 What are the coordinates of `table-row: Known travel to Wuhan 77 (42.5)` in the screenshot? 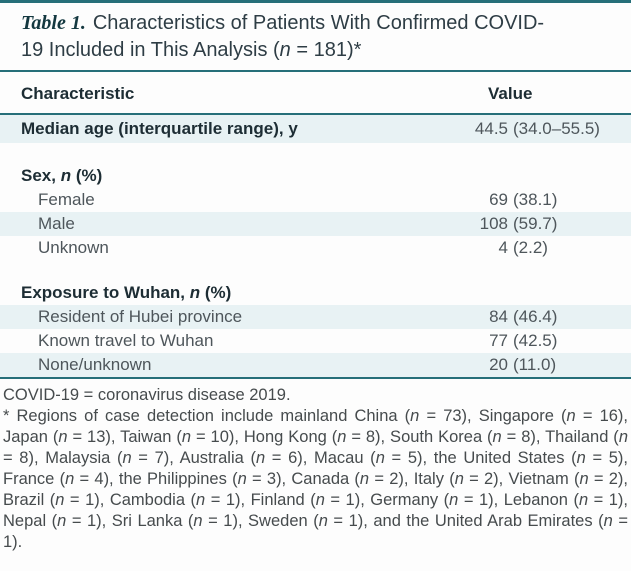 It's located at (315, 341).